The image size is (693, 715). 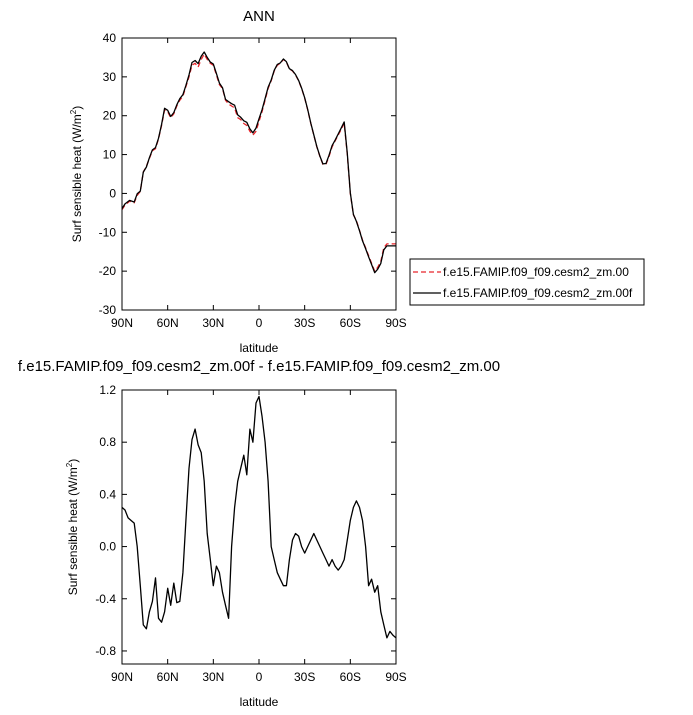 I want to click on bottom-xtick-label: 0, so click(x=259, y=677).